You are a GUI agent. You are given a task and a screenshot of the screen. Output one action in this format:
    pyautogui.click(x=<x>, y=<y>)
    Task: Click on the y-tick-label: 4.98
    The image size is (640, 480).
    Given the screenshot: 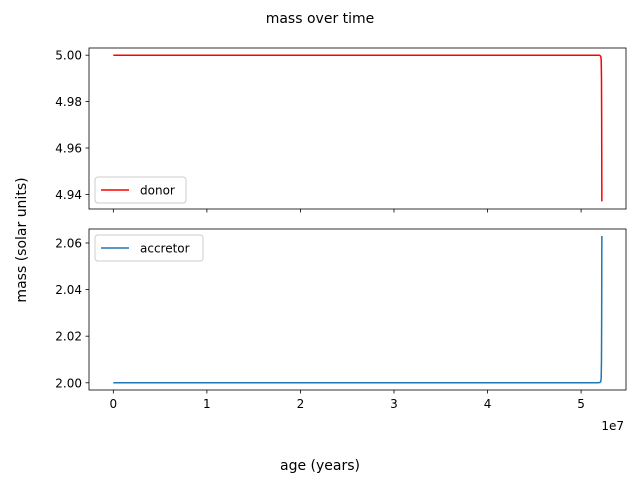 What is the action you would take?
    pyautogui.click(x=68, y=102)
    